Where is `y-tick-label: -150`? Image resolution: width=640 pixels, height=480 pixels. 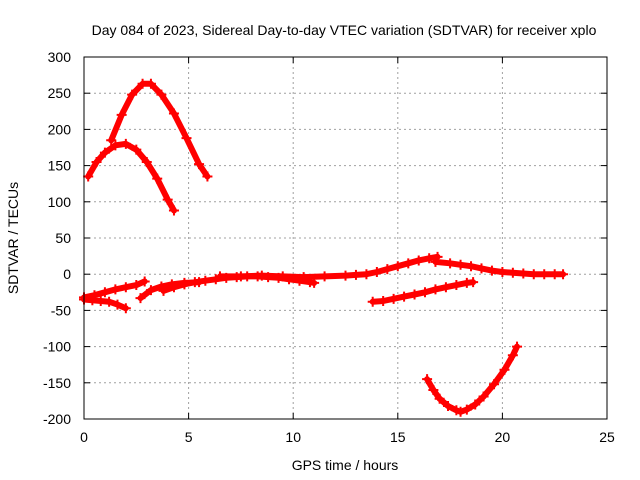
y-tick-label: -150 is located at coordinates (57, 383).